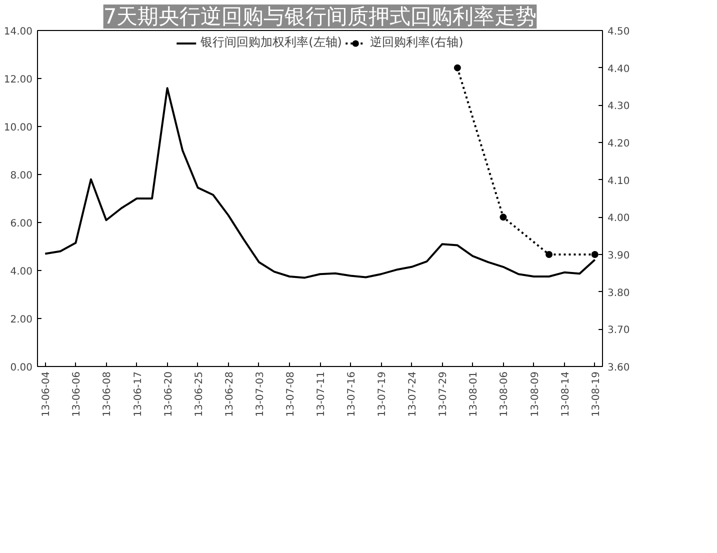  I want to click on y2-tick-label: 4.40, so click(619, 69).